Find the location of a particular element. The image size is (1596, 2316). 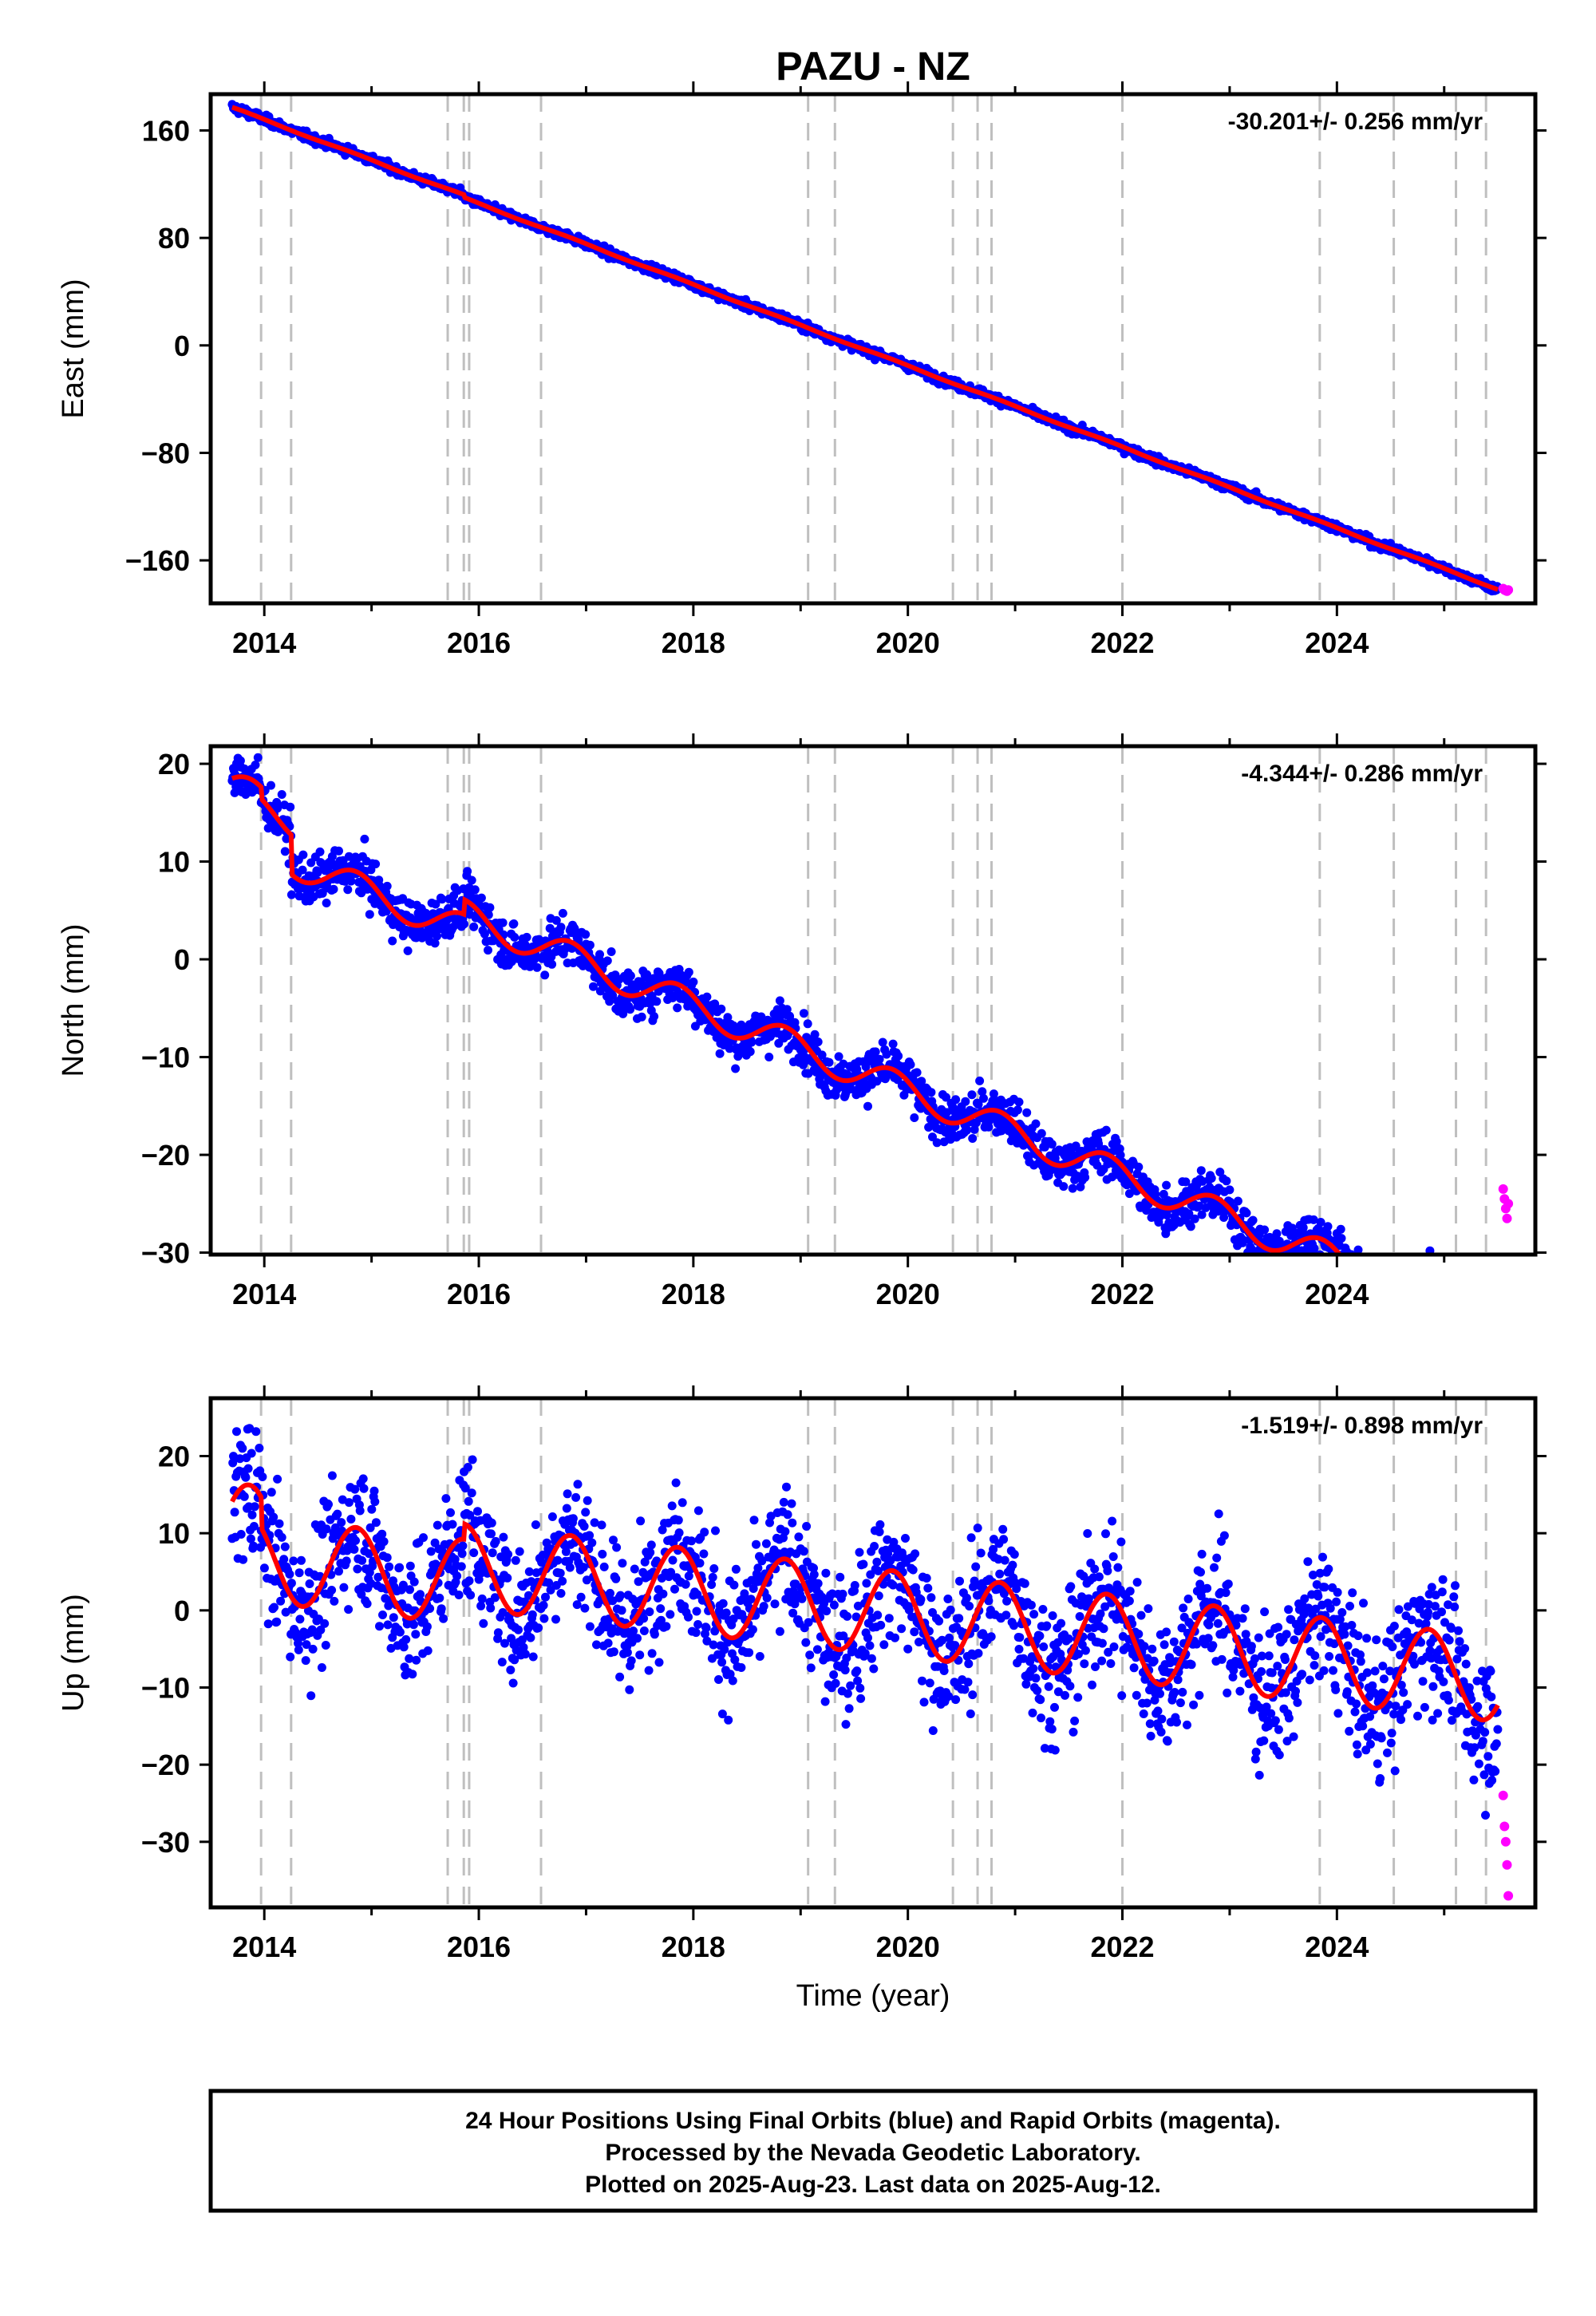

y-tick-label: −10 is located at coordinates (165, 1057).